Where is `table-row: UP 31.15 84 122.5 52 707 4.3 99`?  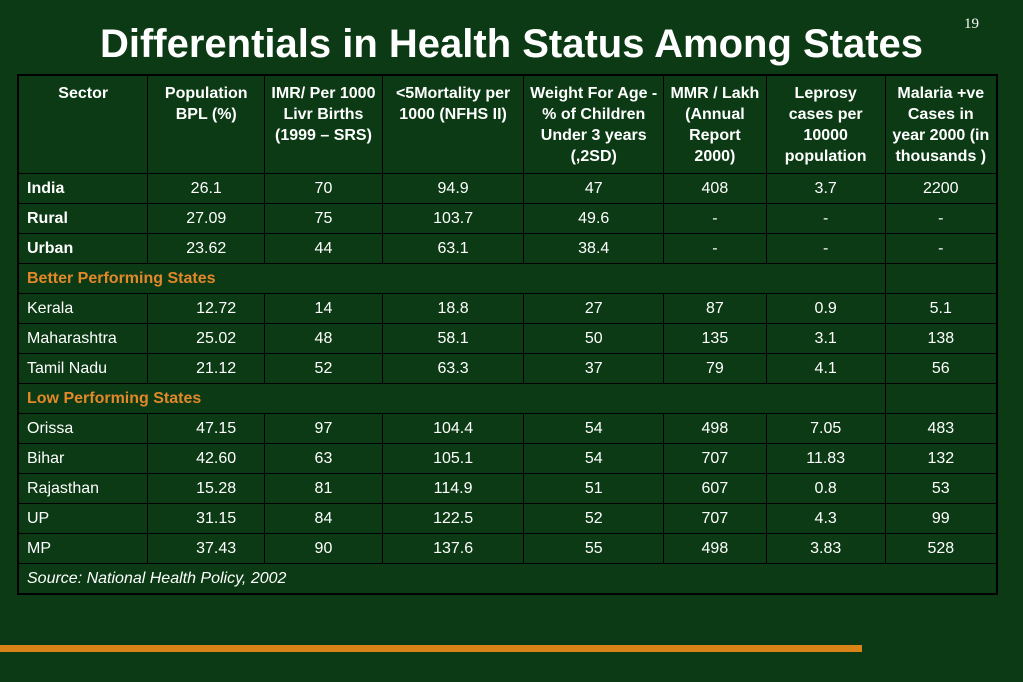 table-row: UP 31.15 84 122.5 52 707 4.3 99 is located at coordinates (507, 518).